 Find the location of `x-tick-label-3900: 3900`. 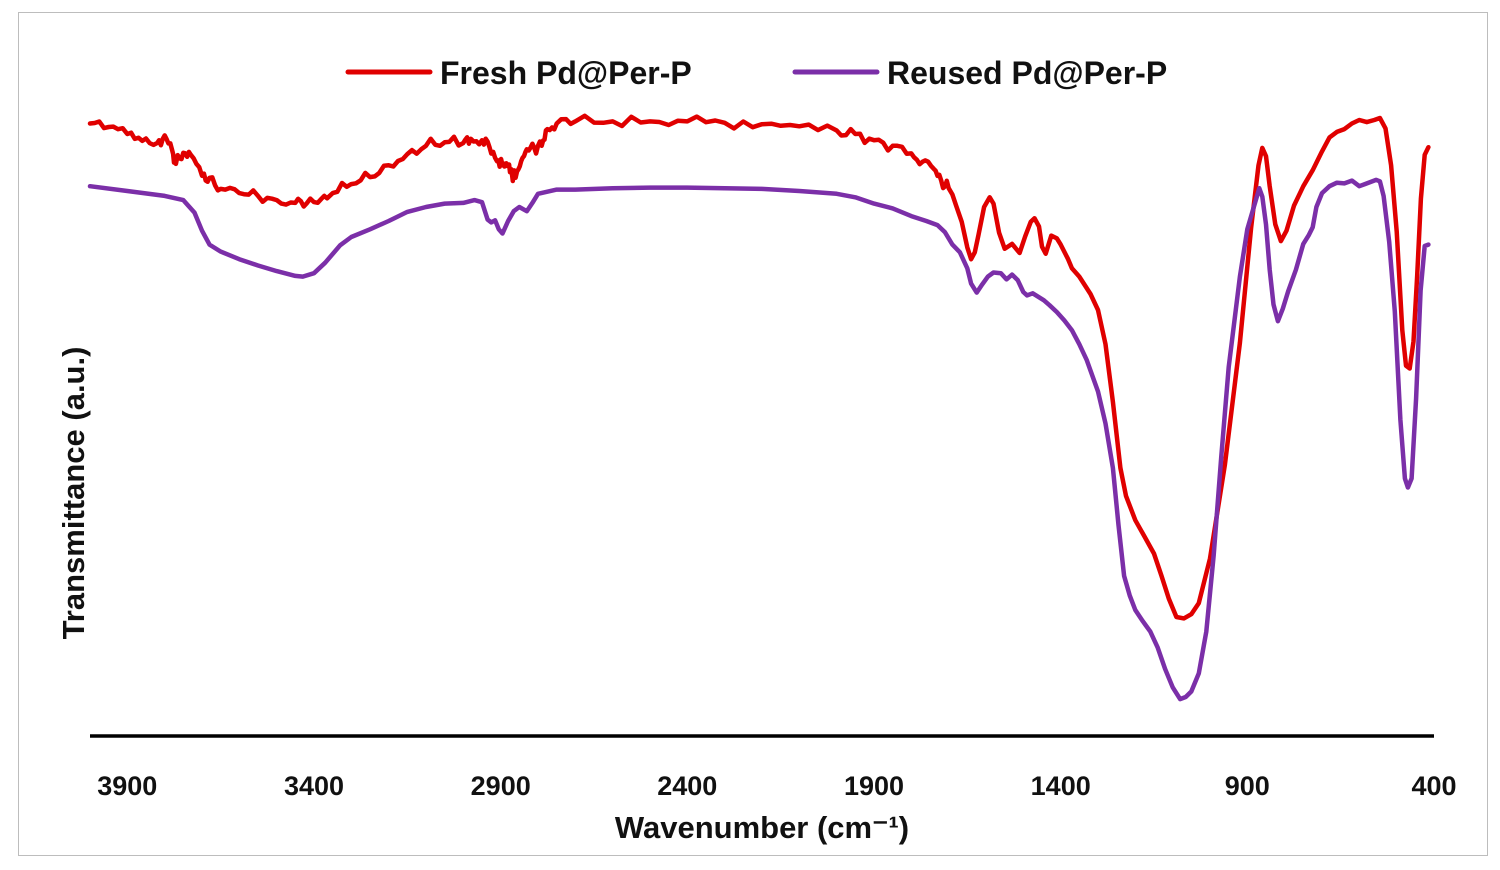

x-tick-label-3900: 3900 is located at coordinates (127, 786).